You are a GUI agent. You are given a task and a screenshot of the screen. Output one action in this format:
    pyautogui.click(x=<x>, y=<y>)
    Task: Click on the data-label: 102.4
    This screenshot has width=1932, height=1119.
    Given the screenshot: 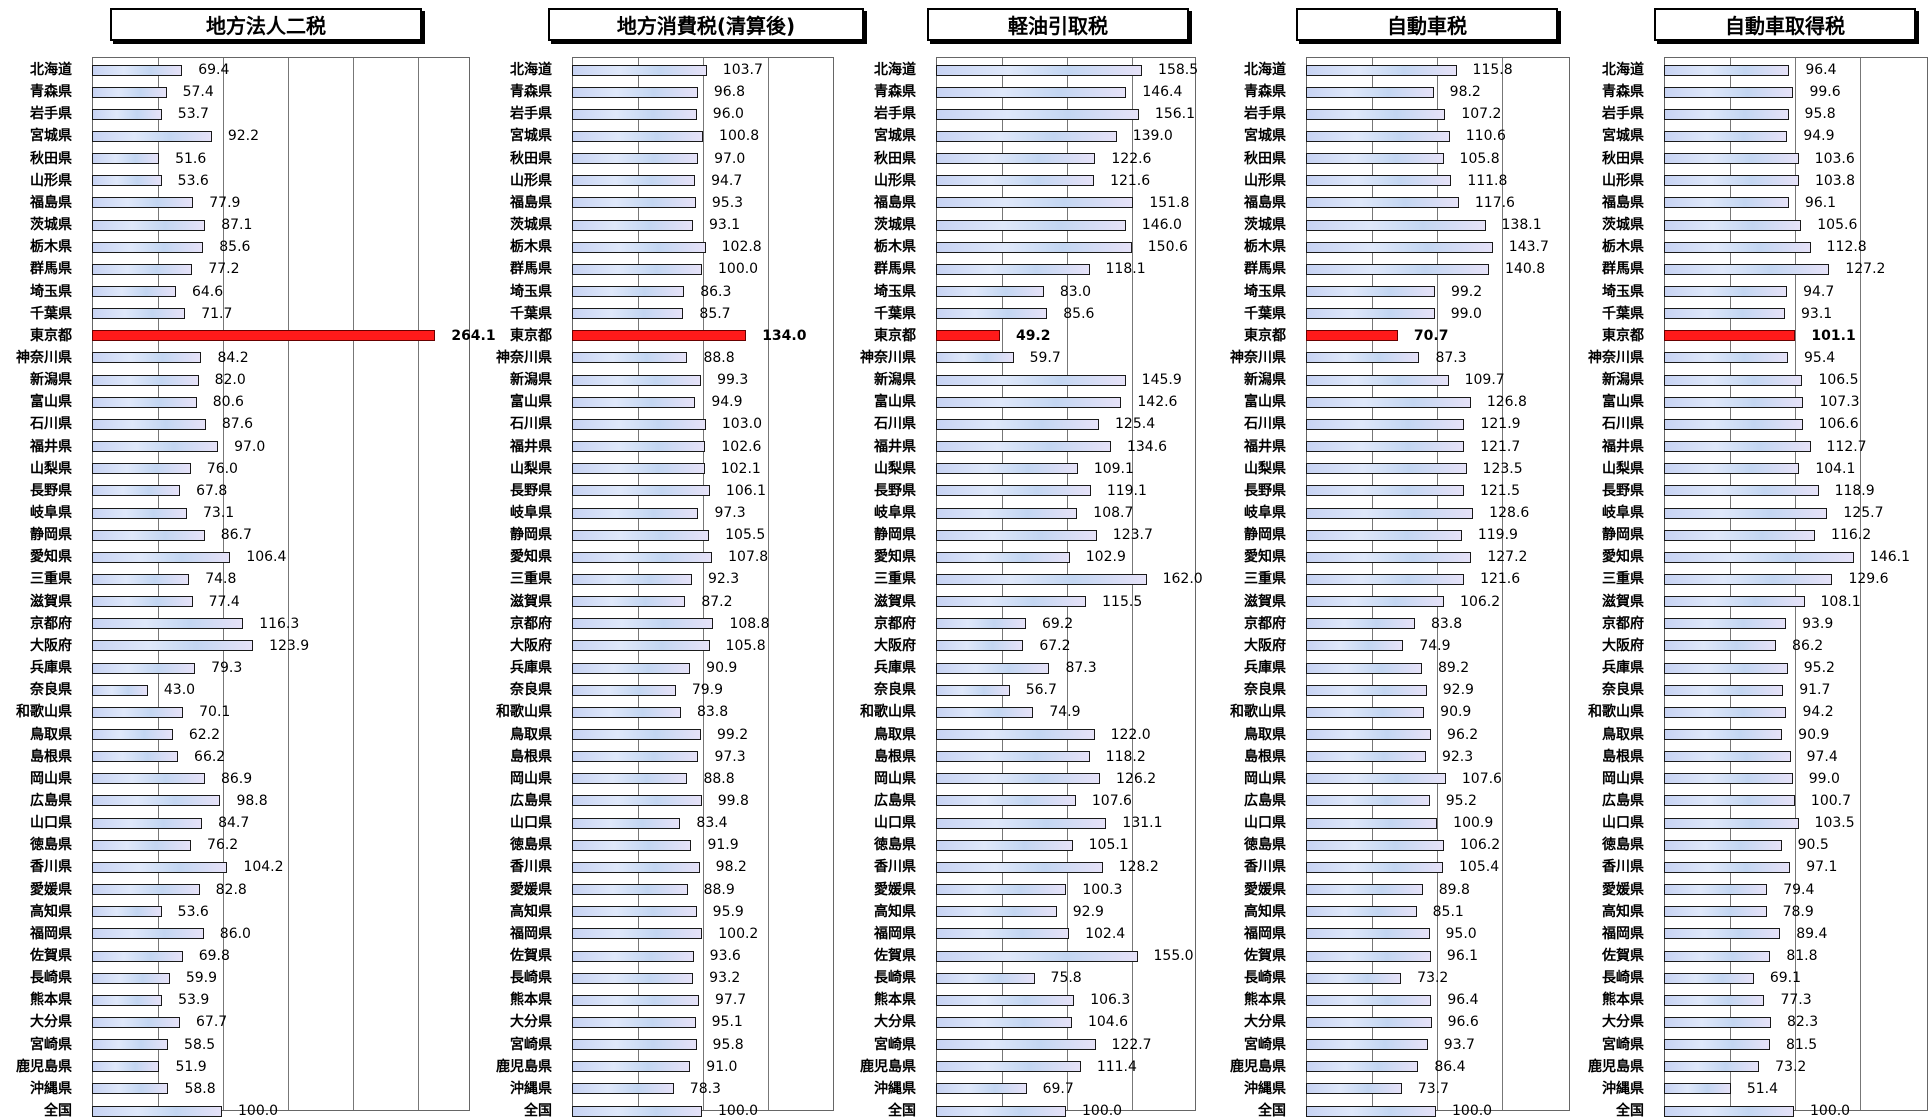 What is the action you would take?
    pyautogui.click(x=1105, y=933)
    